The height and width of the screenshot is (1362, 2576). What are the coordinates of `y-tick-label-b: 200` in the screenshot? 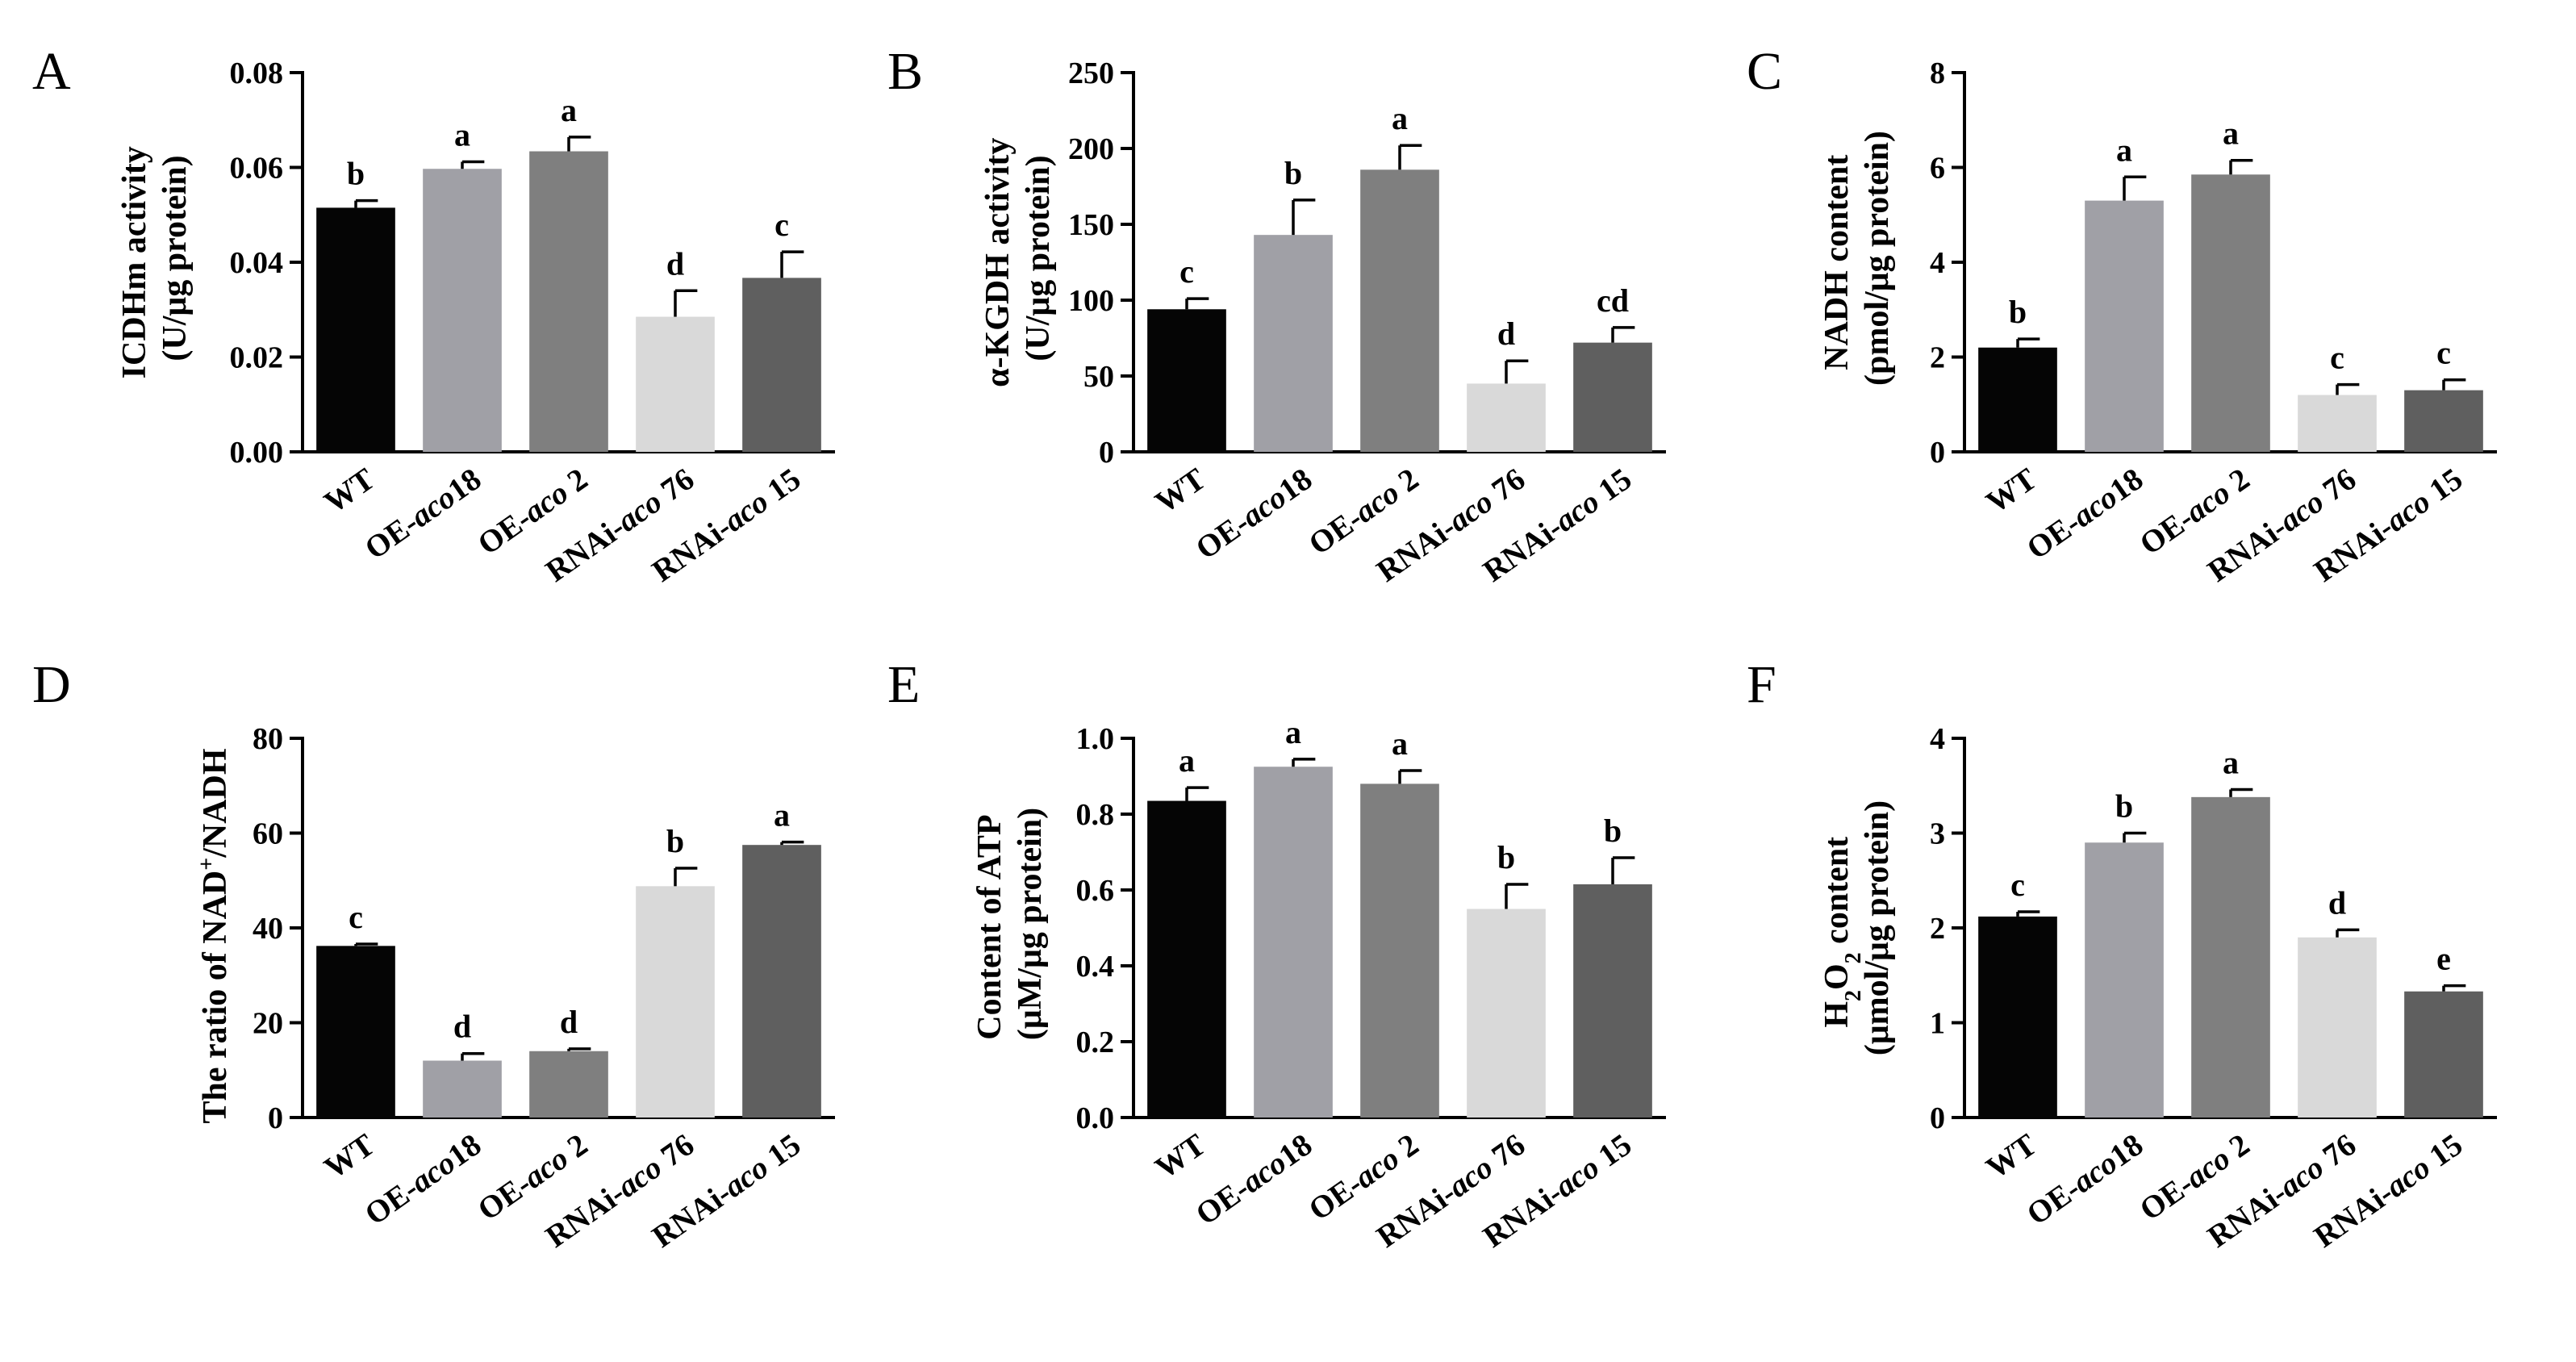 It's located at (1091, 149).